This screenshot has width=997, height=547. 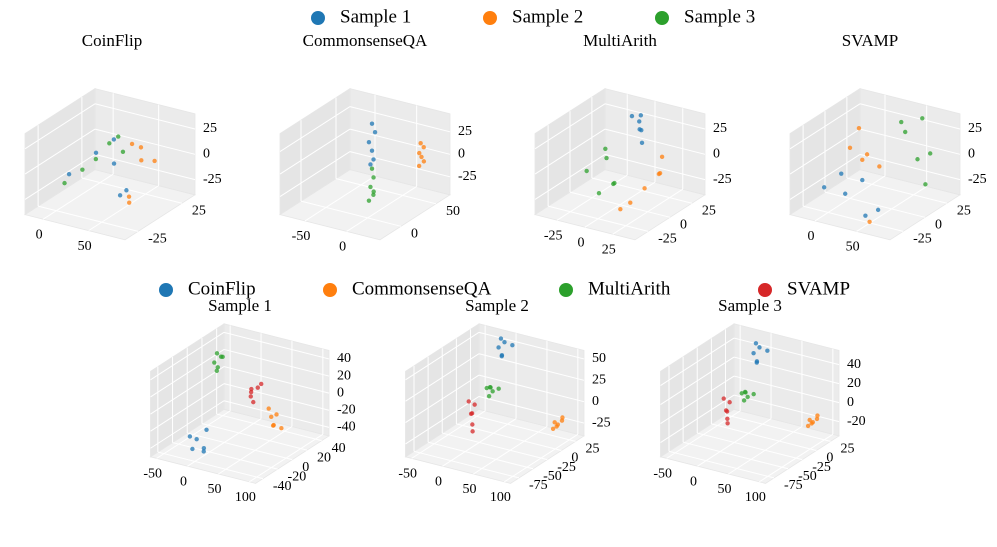 I want to click on x-tick-label: -25, so click(x=553, y=235).